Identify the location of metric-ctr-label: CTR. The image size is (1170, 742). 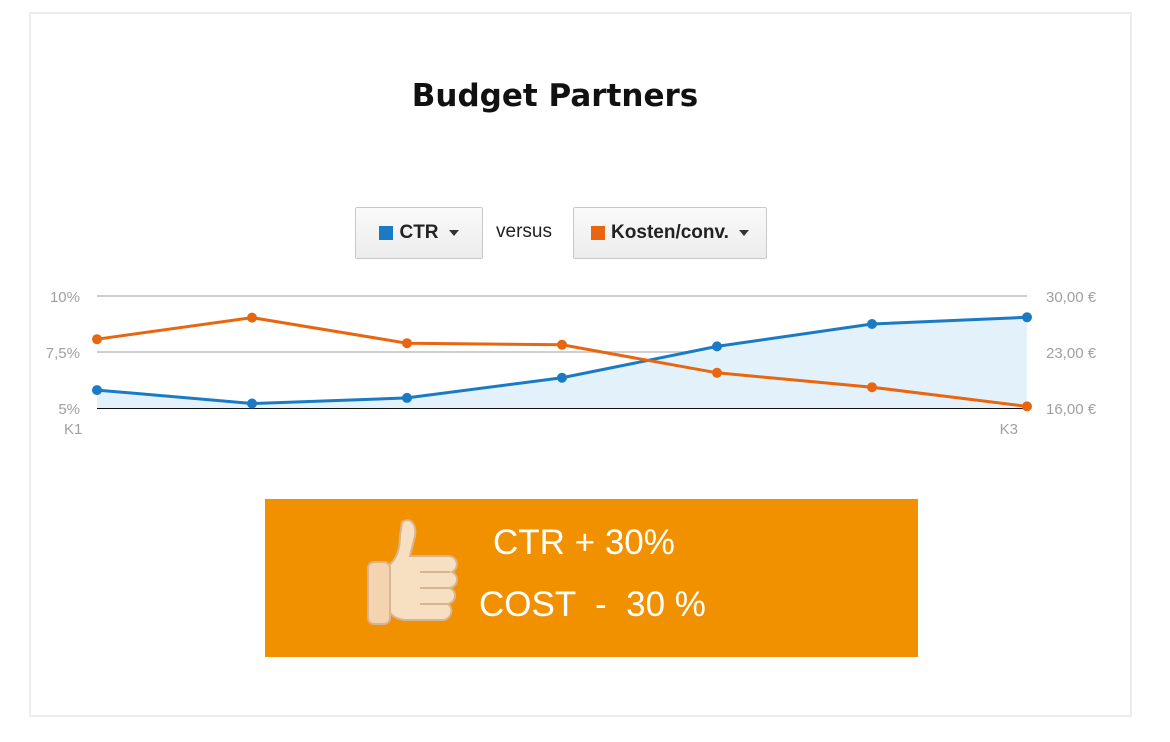
(419, 232).